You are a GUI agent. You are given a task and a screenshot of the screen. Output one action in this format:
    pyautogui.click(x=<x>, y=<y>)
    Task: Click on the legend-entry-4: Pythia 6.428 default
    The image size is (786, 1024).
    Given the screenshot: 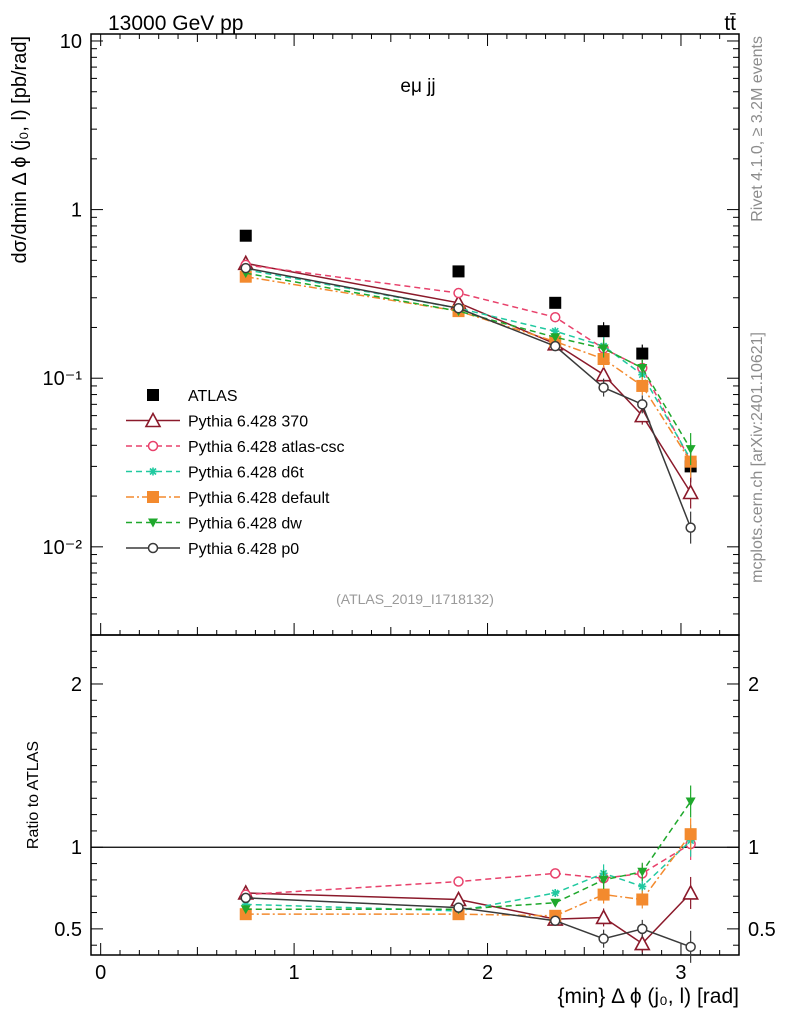 What is the action you would take?
    pyautogui.click(x=228, y=498)
    